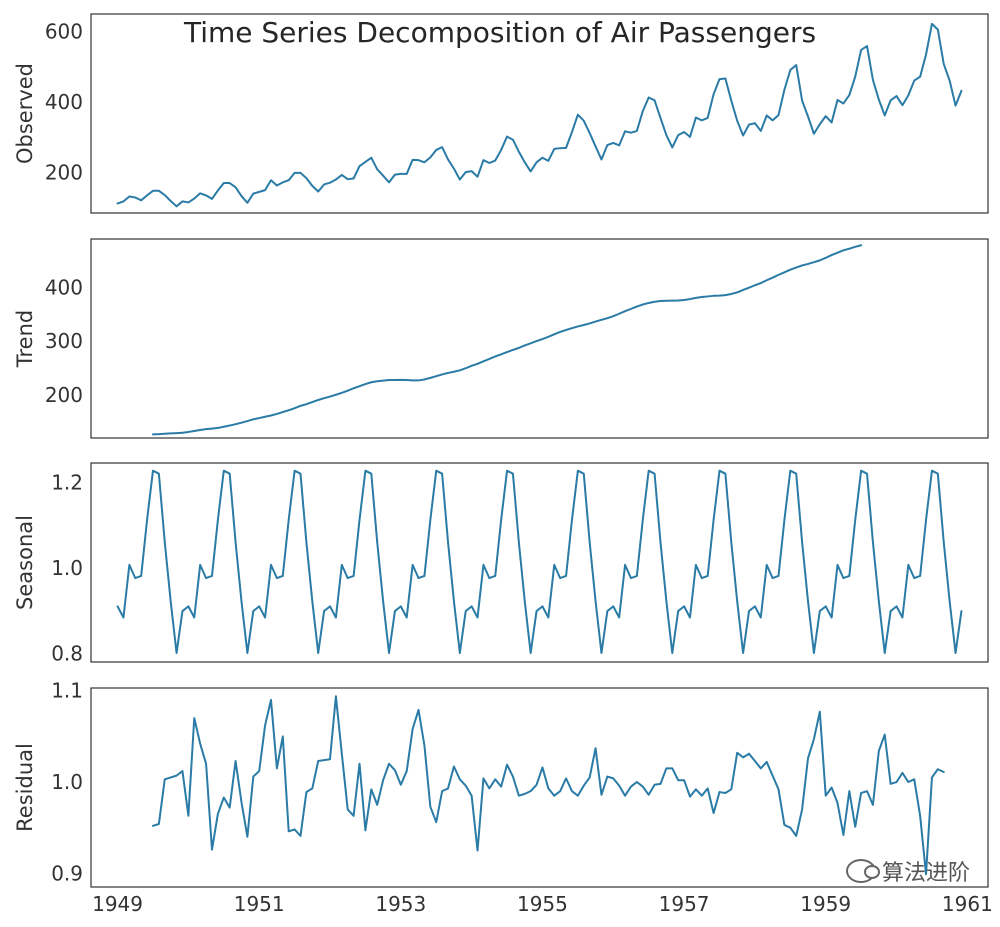 The width and height of the screenshot is (1000, 927). Describe the element at coordinates (507, 340) in the screenshot. I see `series-line-trend` at that location.